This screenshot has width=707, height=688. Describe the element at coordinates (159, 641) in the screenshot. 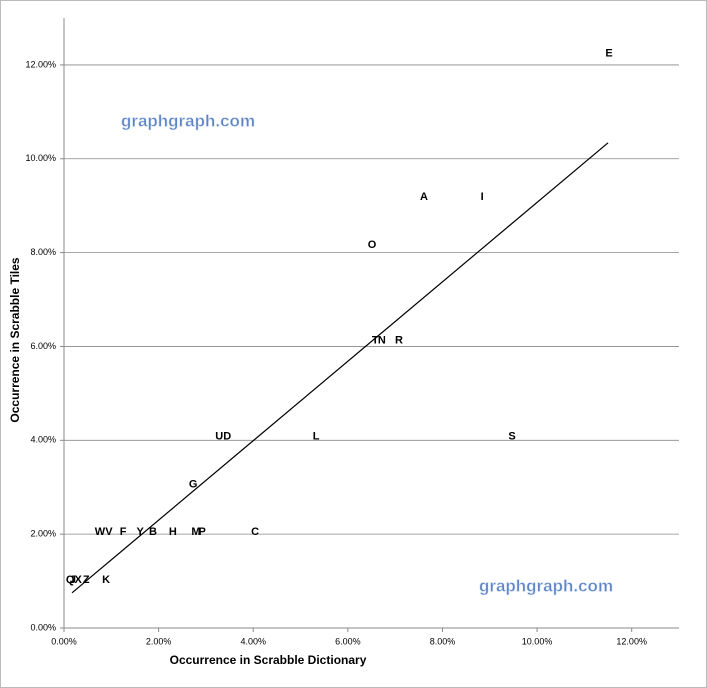

I see `x-tick-label: 2.00%` at that location.